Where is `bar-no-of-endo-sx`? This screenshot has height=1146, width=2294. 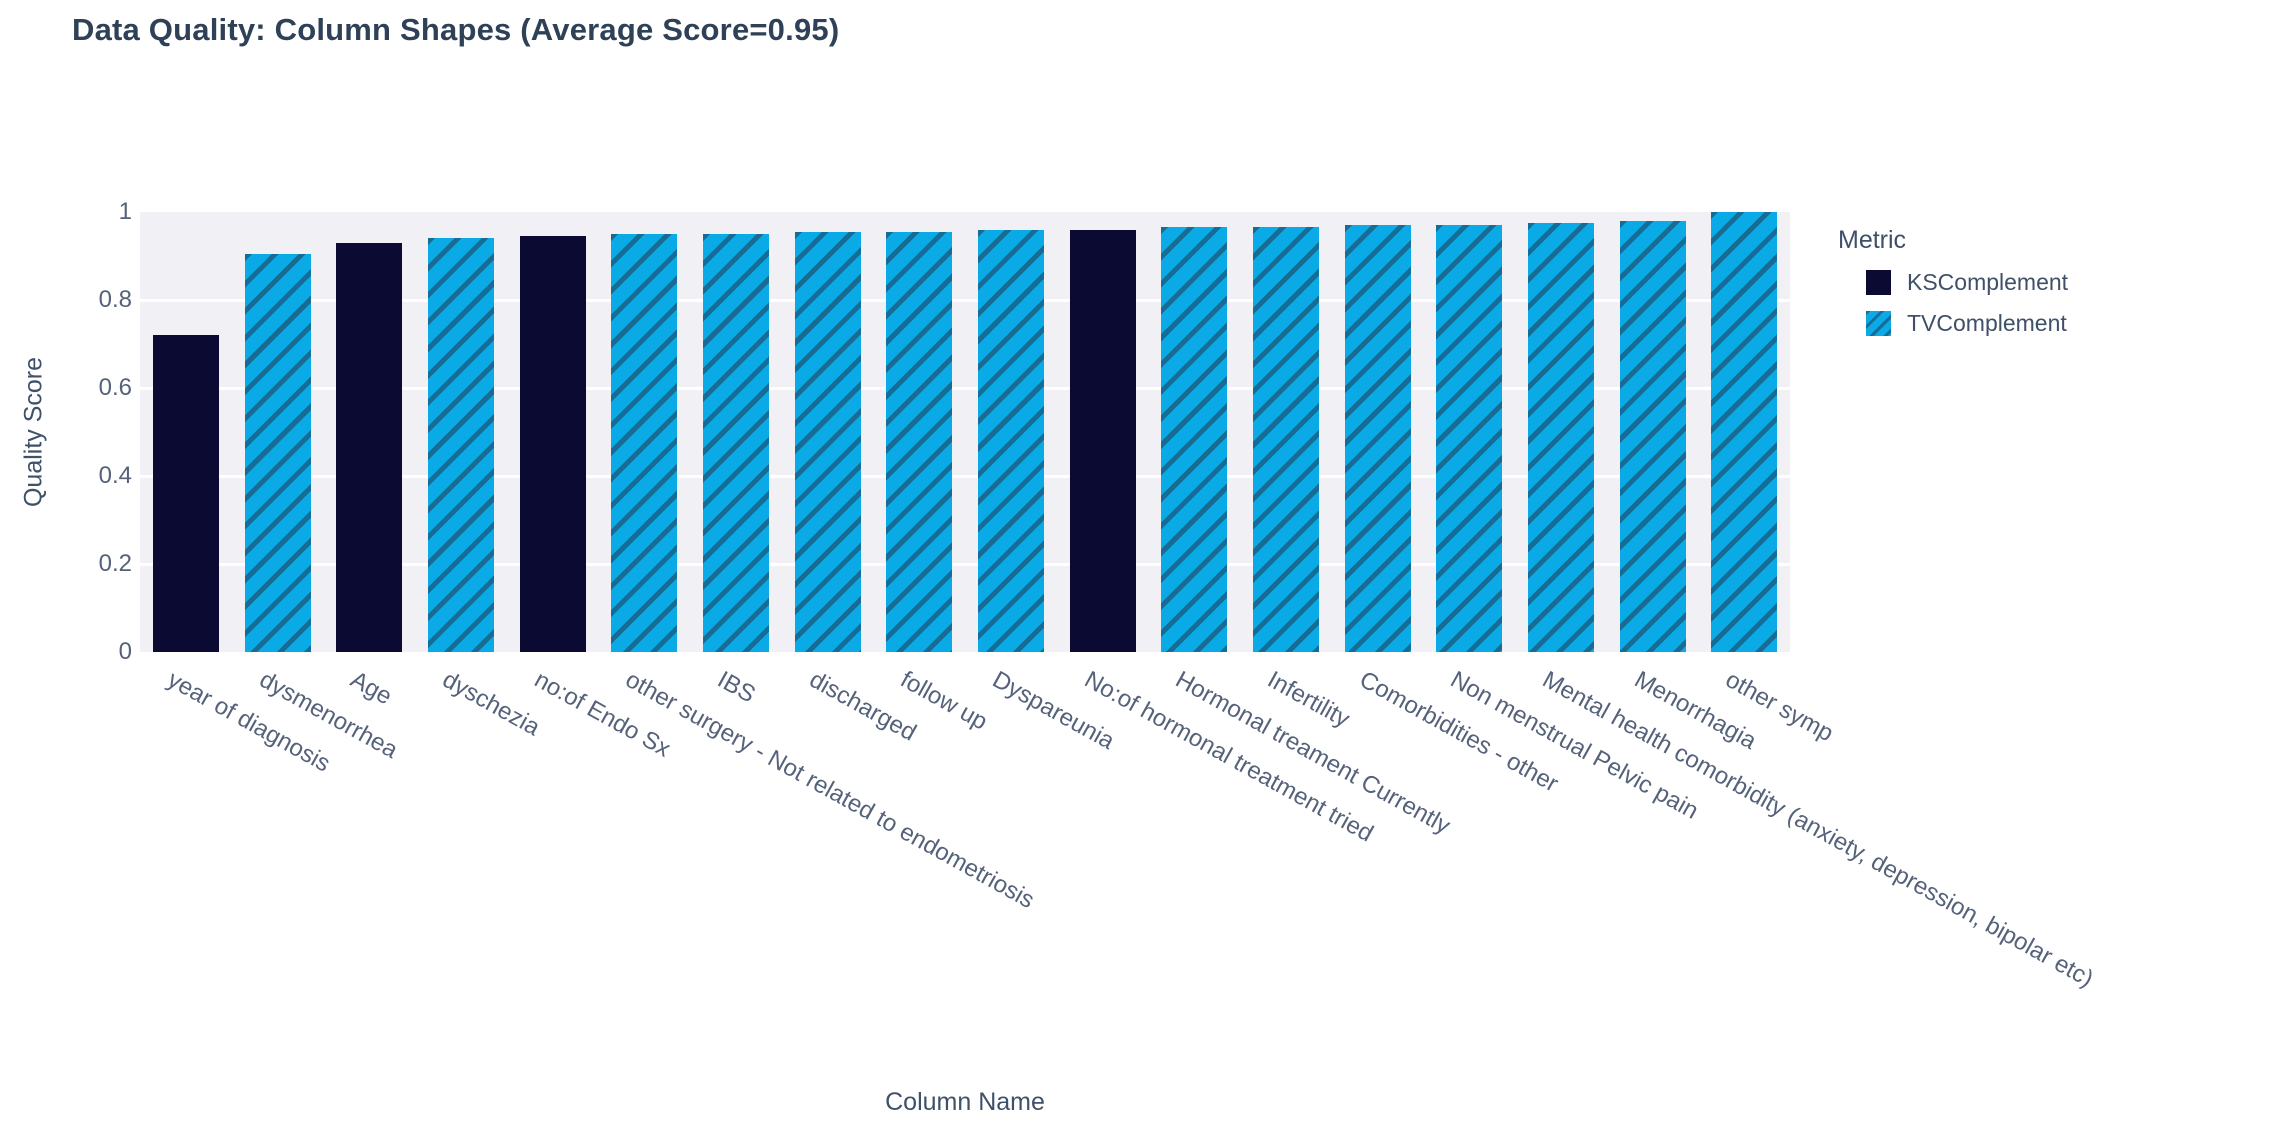
bar-no-of-endo-sx is located at coordinates (553, 444).